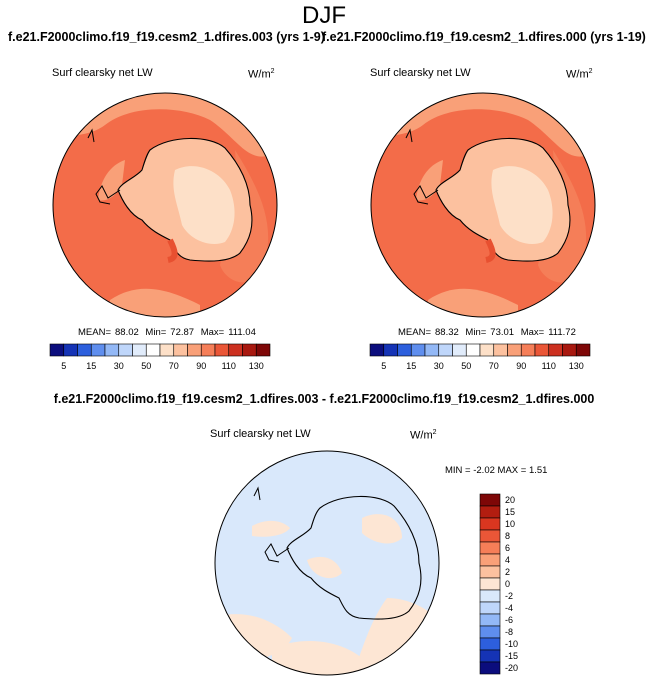 This screenshot has width=648, height=683. What do you see at coordinates (260, 434) in the screenshot?
I see `diff-variable-label: Surf clearsky net LW` at bounding box center [260, 434].